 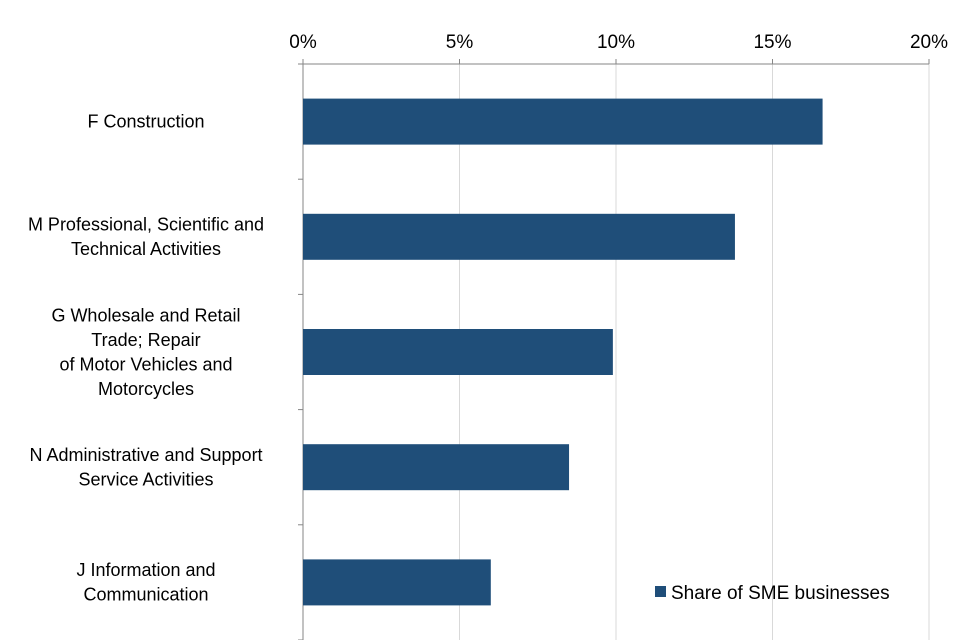 I want to click on legend: Share of SME businesses, so click(x=772, y=593).